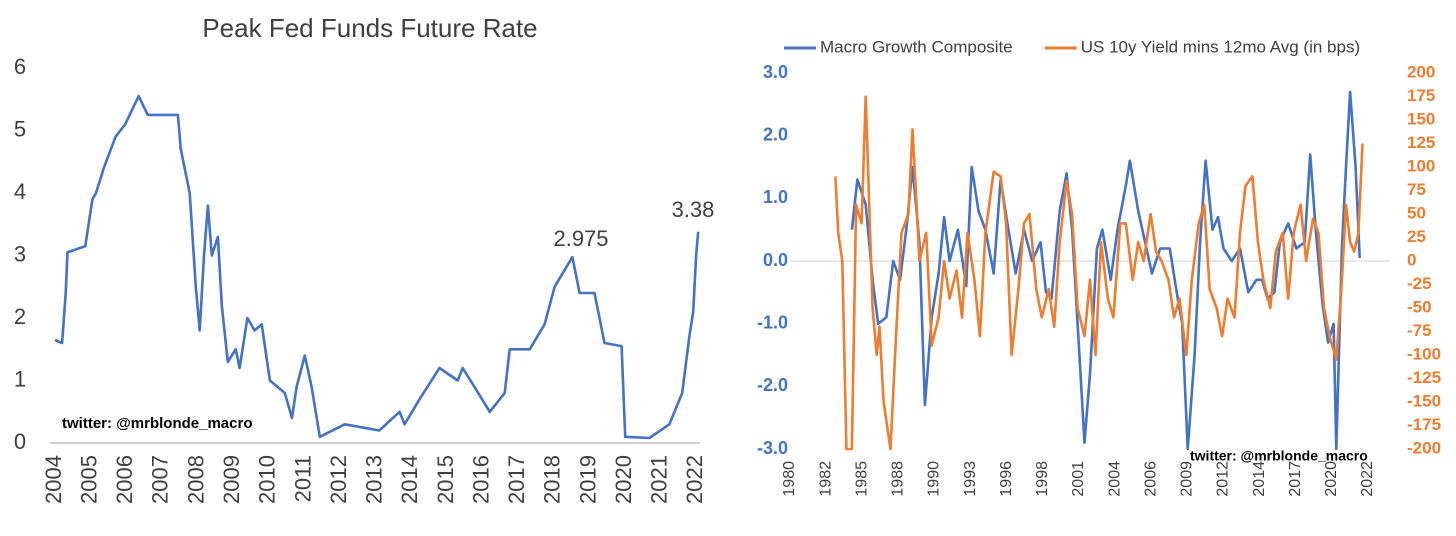 This screenshot has width=1456, height=536. Describe the element at coordinates (775, 260) in the screenshot. I see `y-tick-label: 0.0` at that location.